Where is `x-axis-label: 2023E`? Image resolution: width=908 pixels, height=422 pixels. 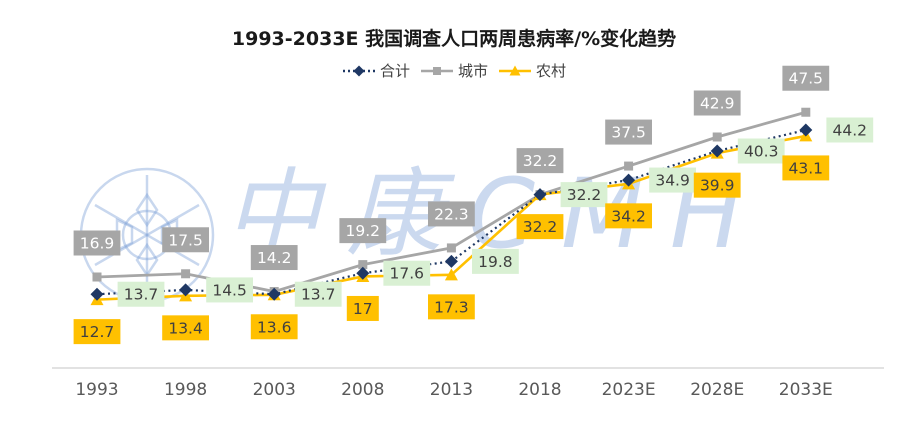 x-axis-label: 2023E is located at coordinates (629, 390).